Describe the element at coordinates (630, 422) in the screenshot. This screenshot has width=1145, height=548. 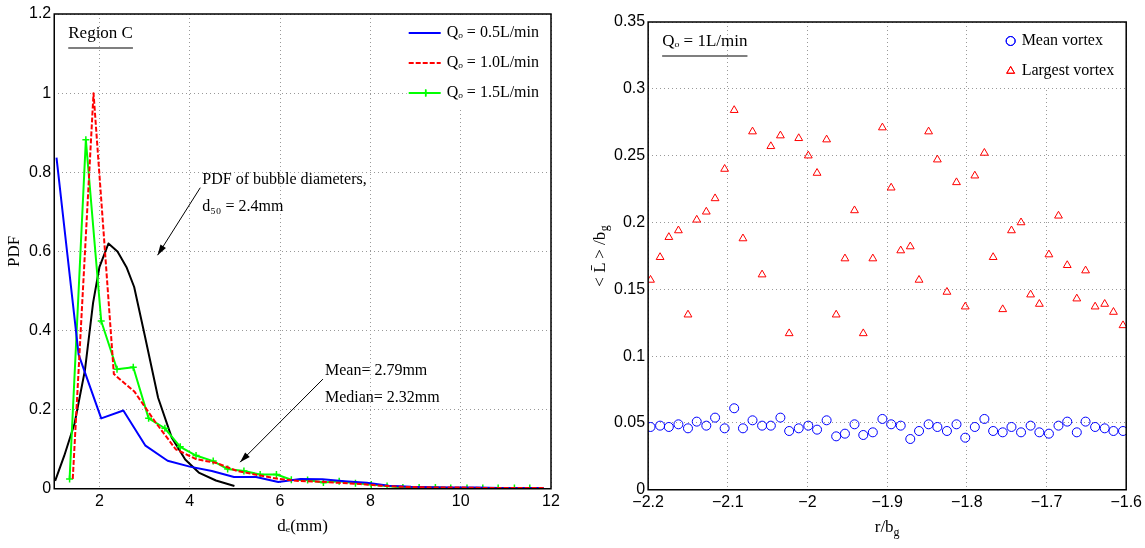
I see `y-tick-label: 0.05` at that location.